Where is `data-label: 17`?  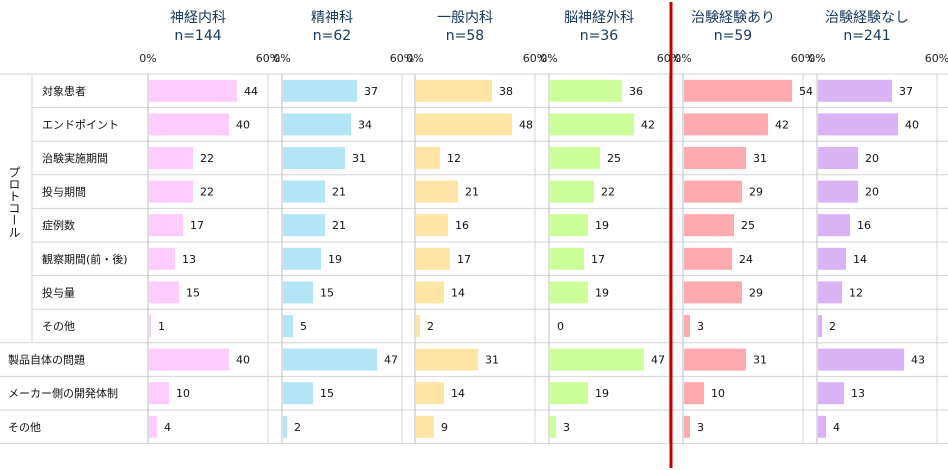 data-label: 17 is located at coordinates (464, 259).